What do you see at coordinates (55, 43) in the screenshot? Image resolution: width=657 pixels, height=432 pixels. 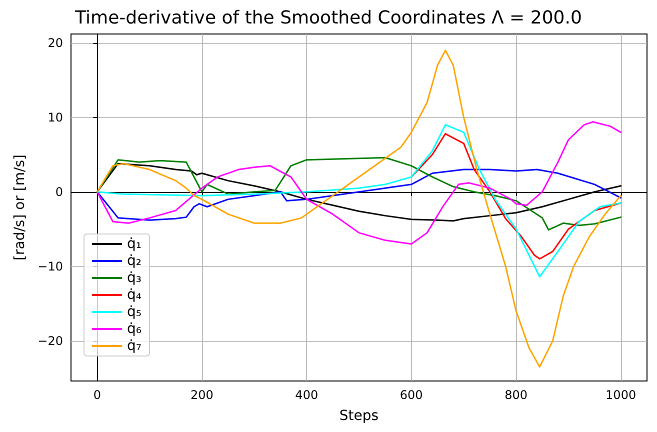 I see `y-tick-label: 20` at bounding box center [55, 43].